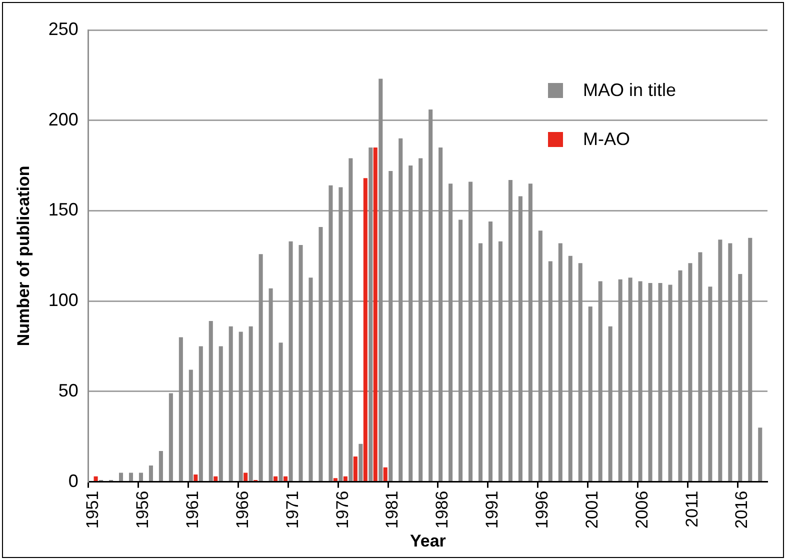 The width and height of the screenshot is (786, 560). I want to click on x-tick-label: 1966, so click(242, 509).